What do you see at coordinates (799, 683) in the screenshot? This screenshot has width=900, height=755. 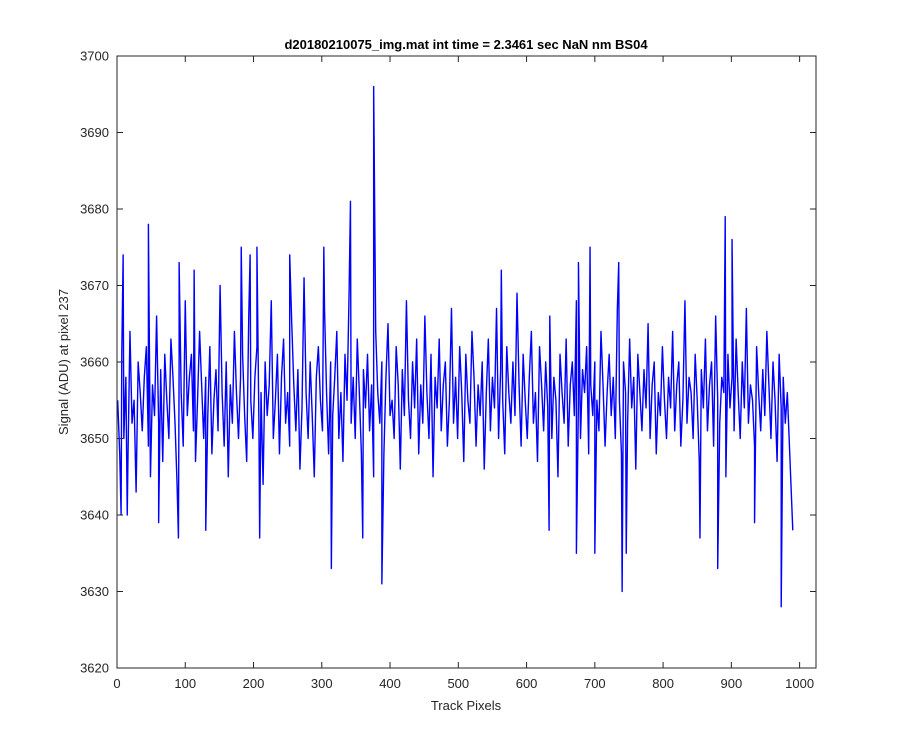 I see `x-tick-label: 1000` at bounding box center [799, 683].